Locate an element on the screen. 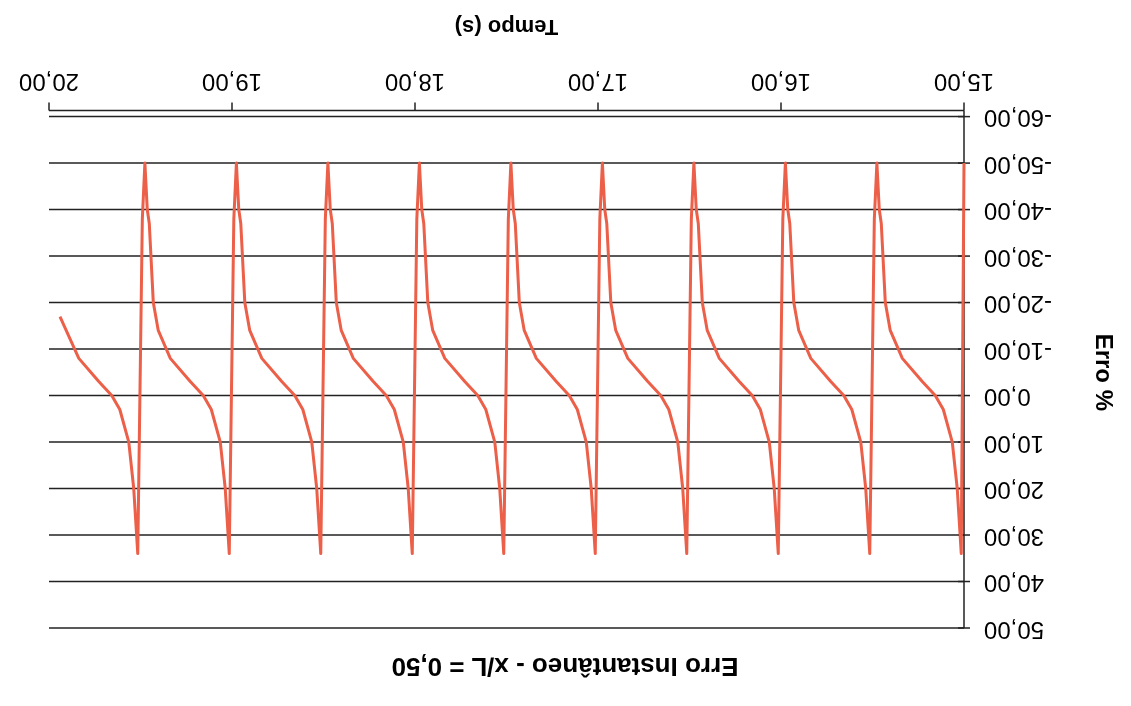  x-axis-title: Tempo (s) is located at coordinates (506, 28).